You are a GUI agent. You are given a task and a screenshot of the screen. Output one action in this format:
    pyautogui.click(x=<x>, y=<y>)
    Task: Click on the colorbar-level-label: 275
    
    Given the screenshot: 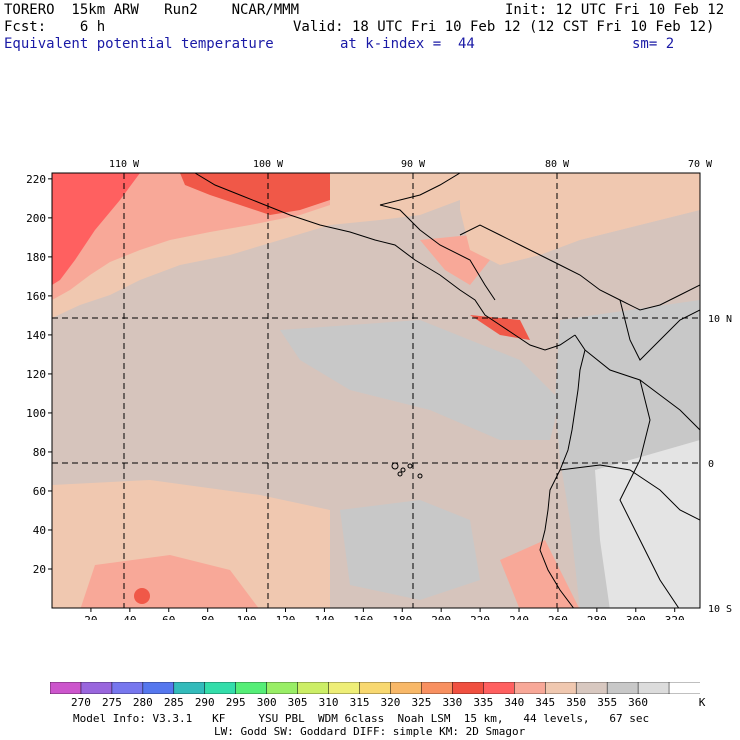 What is the action you would take?
    pyautogui.click(x=111, y=702)
    